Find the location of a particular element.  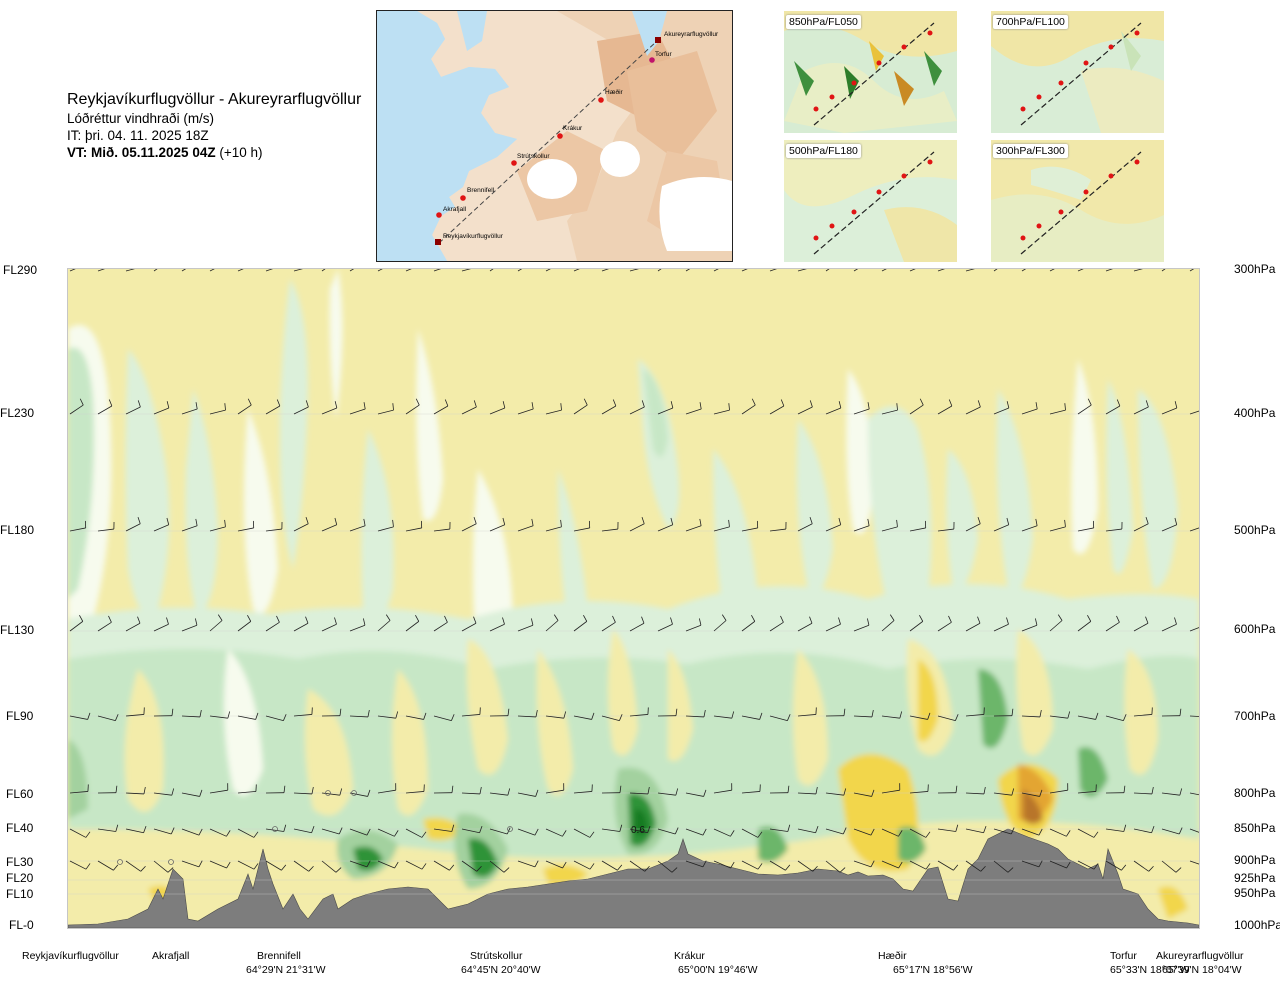

thumb-700hpa: 700hPa/FL100 is located at coordinates (1077, 72).